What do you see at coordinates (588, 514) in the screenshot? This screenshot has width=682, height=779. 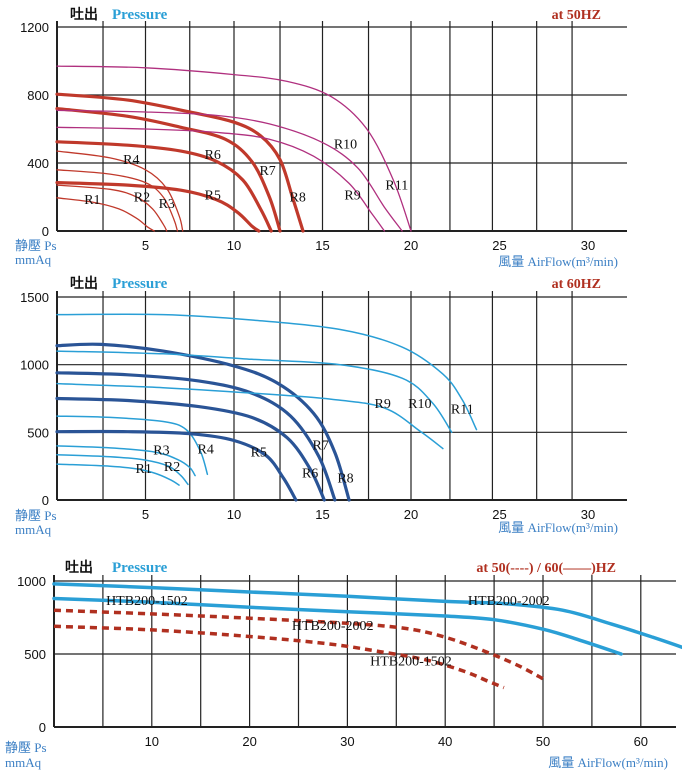 I see `chart-60hz-xtick-label: 30` at bounding box center [588, 514].